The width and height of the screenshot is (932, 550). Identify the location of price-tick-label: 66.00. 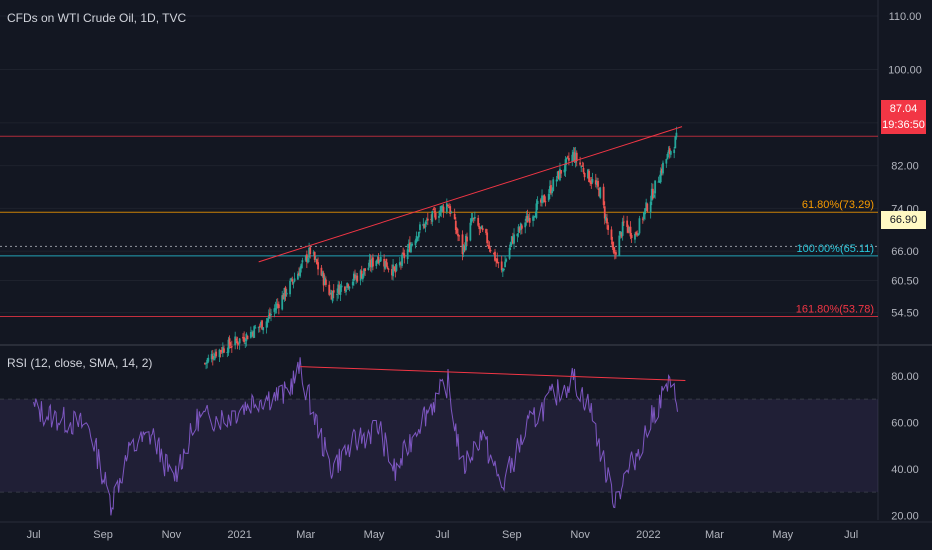
(905, 252).